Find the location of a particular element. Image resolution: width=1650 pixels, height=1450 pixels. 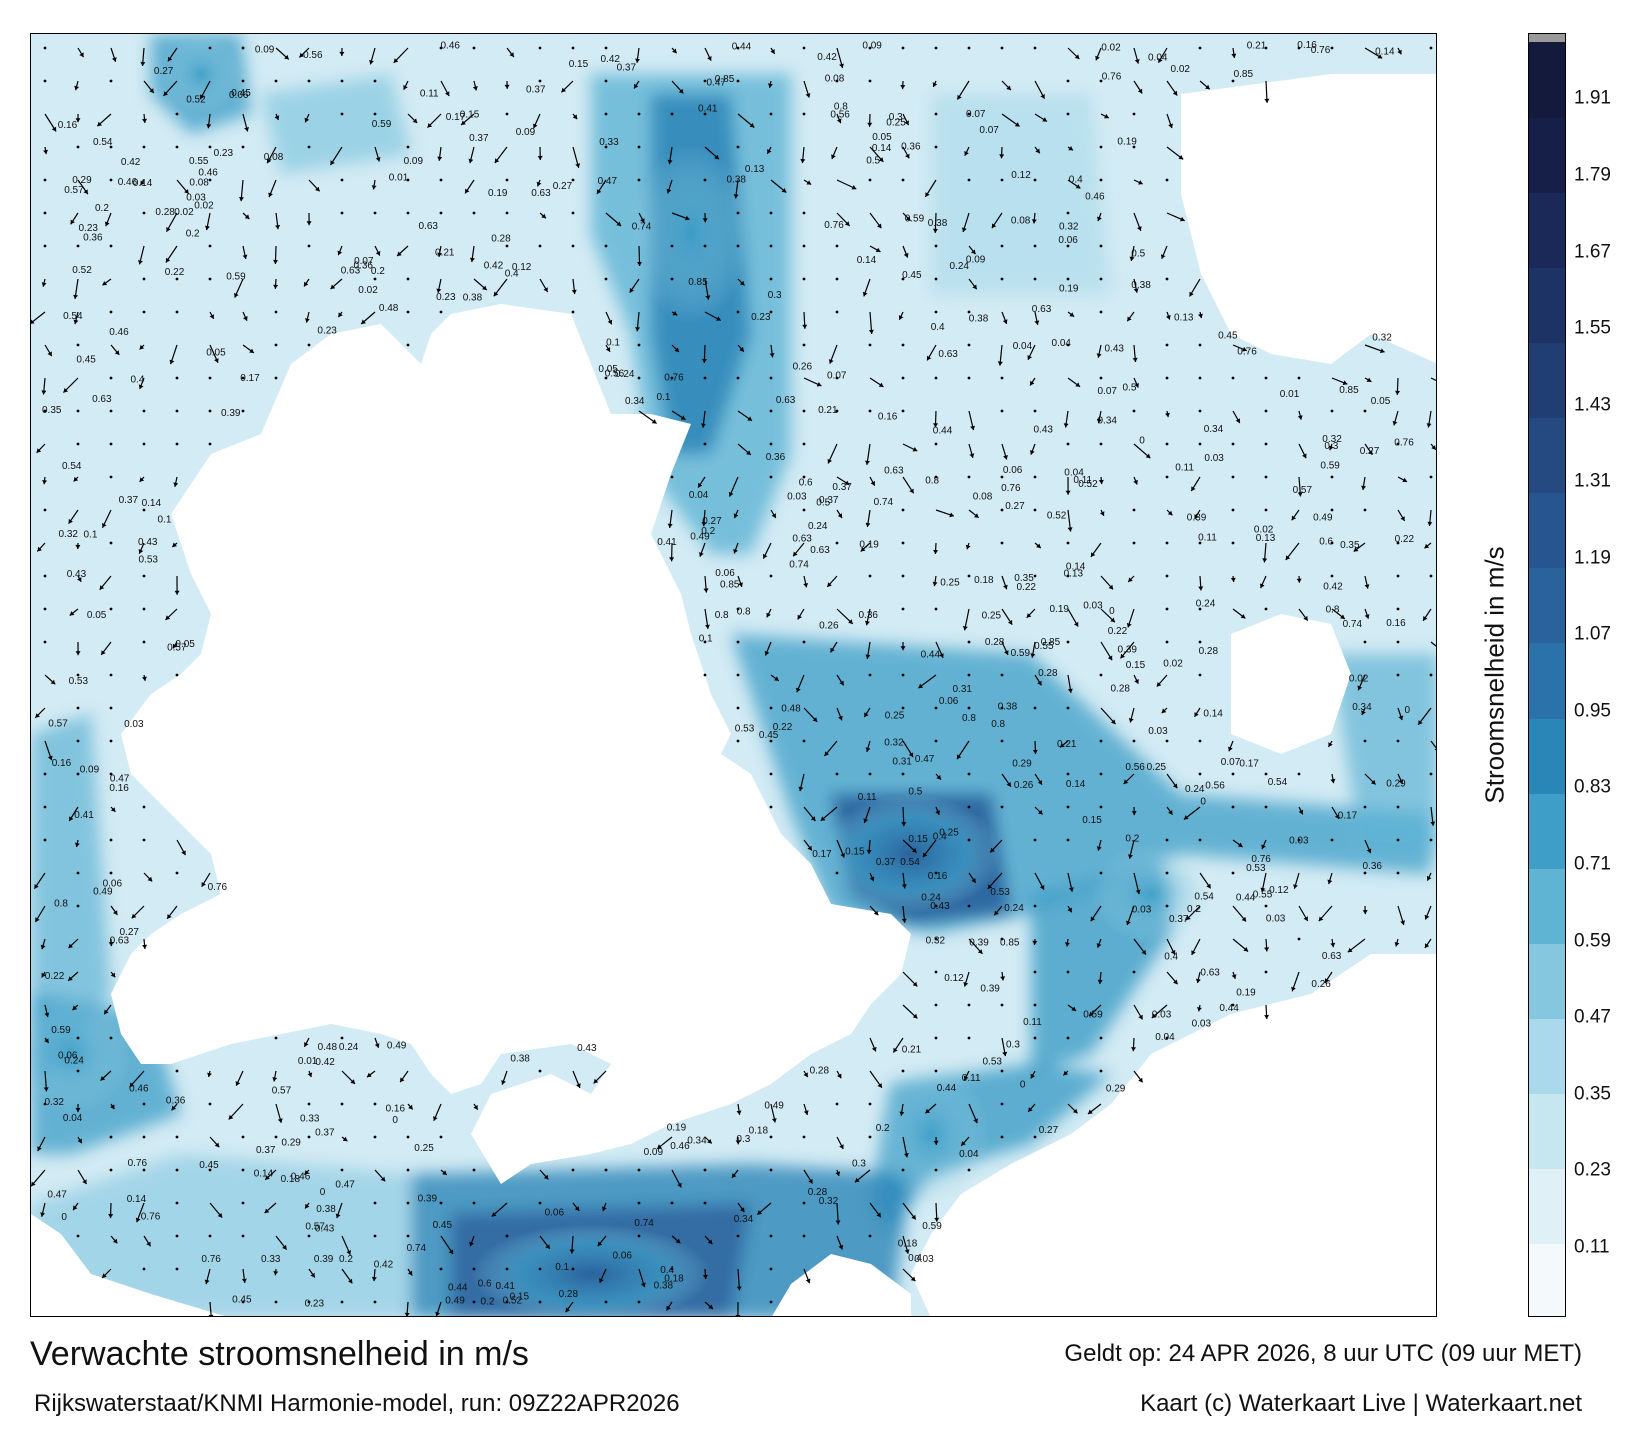

speed-label: 0.45 is located at coordinates (443, 1225).